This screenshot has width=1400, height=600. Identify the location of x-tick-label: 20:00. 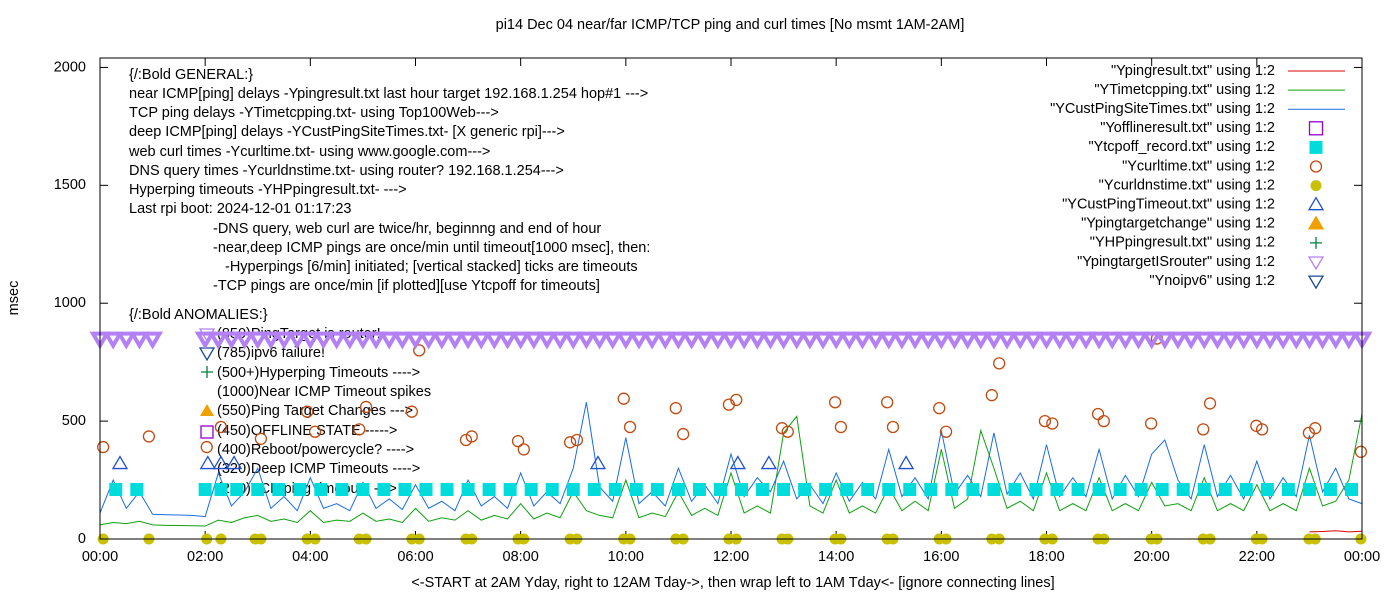
(1152, 557).